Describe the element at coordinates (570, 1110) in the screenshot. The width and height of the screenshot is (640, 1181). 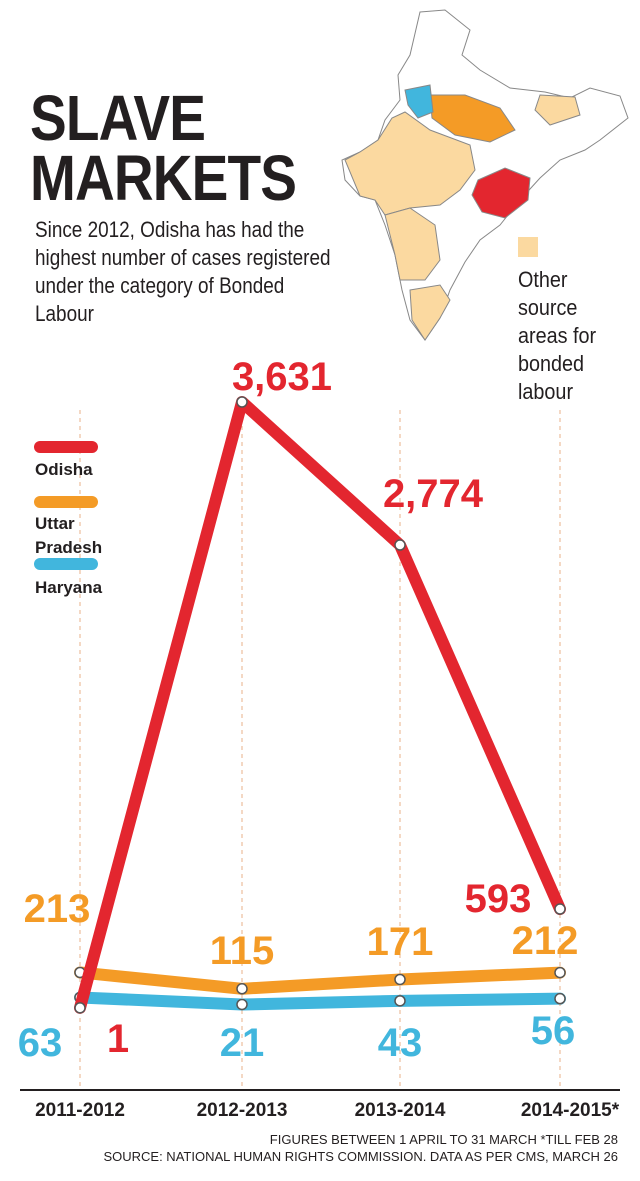
I see `x-tick-label: 2014-2015*` at that location.